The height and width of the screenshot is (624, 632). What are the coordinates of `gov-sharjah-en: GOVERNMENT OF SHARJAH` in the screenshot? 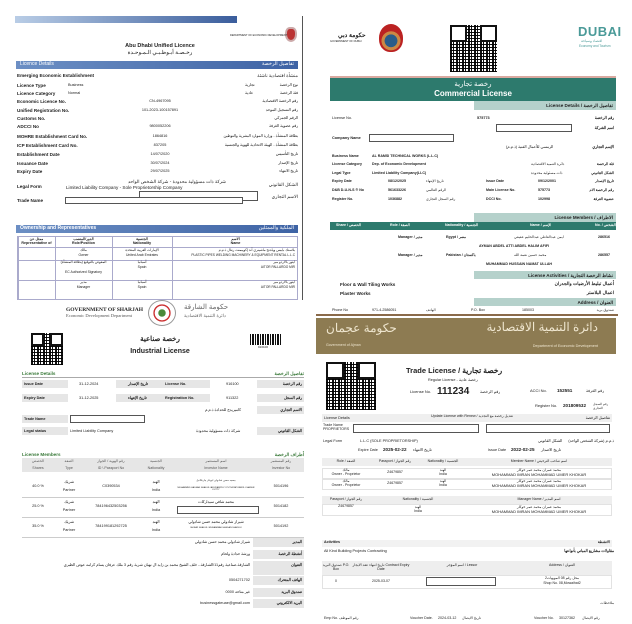 It's located at (105, 310).